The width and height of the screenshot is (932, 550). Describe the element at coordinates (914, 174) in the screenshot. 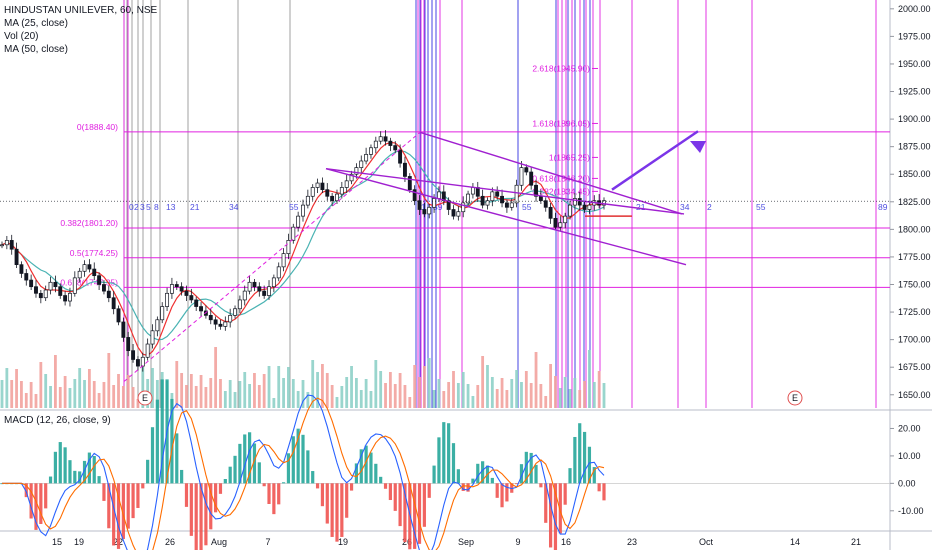

I see `price-tick-label: 1850.00` at that location.